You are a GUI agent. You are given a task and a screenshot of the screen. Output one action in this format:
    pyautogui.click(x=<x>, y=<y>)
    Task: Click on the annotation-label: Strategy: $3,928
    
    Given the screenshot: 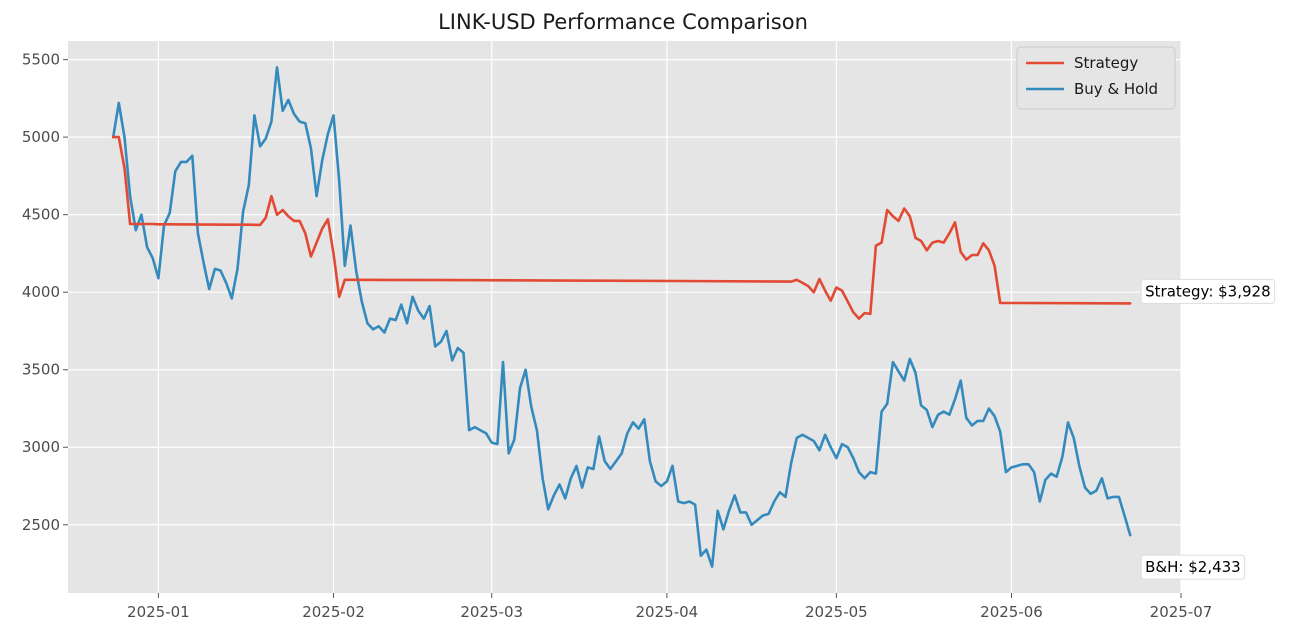 What is the action you would take?
    pyautogui.click(x=1208, y=291)
    